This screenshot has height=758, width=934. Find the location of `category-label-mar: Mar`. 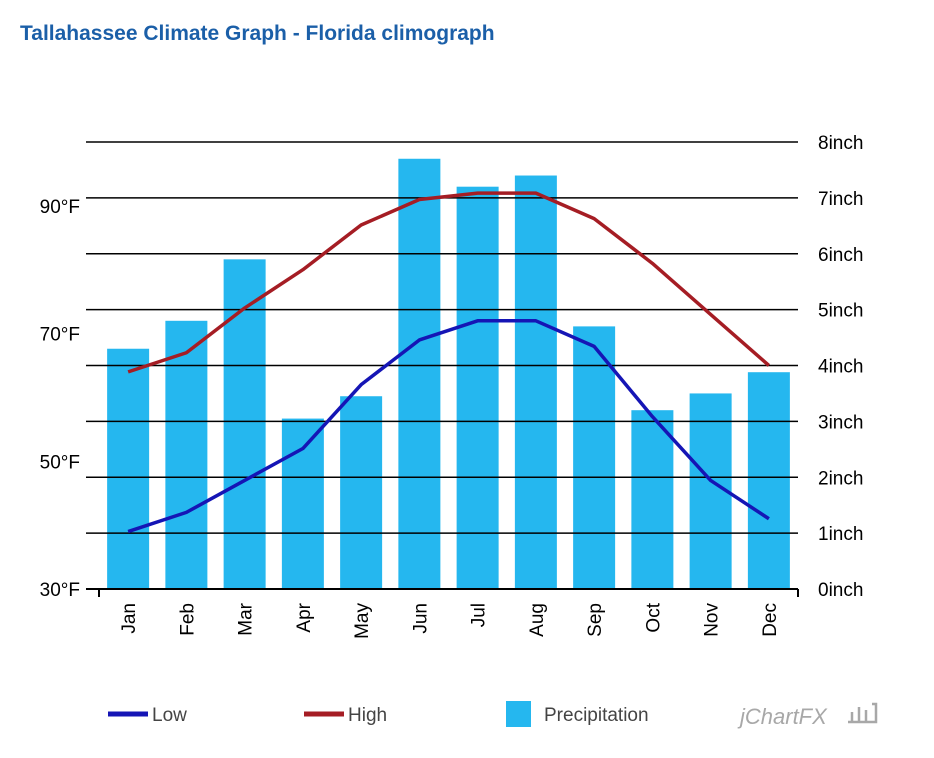

category-label-mar: Mar is located at coordinates (246, 618).